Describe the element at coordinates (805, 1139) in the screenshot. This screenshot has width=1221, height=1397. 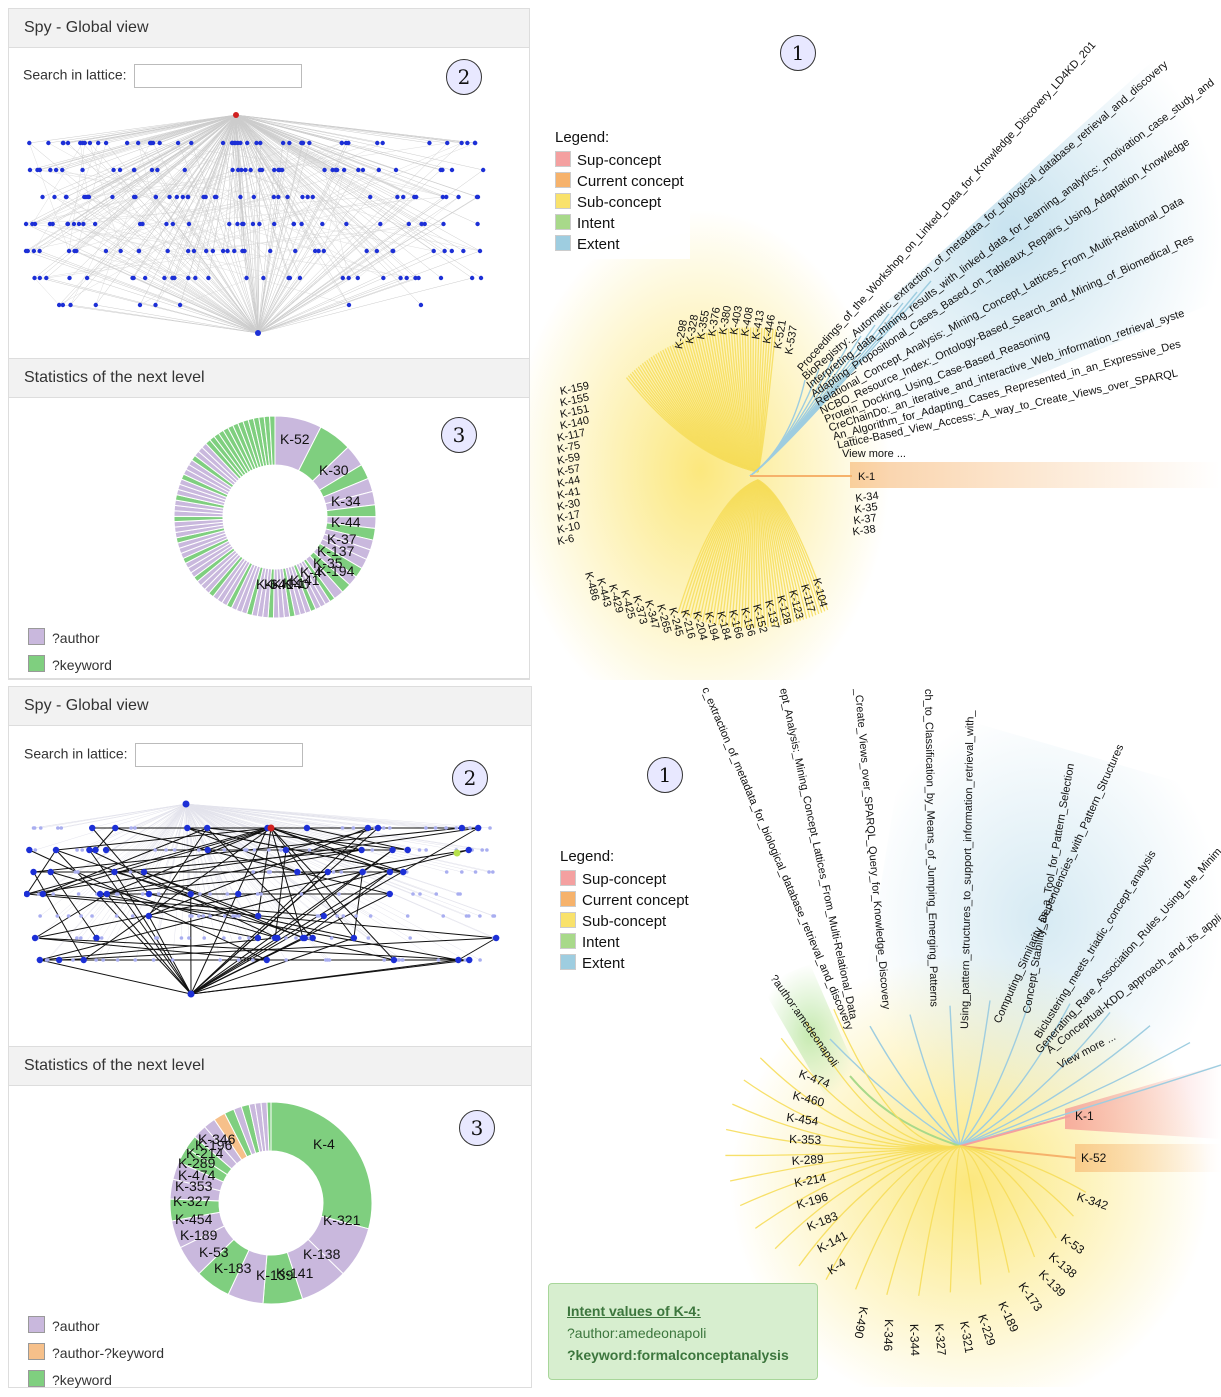
I see `sub-concept-label: K-353` at that location.